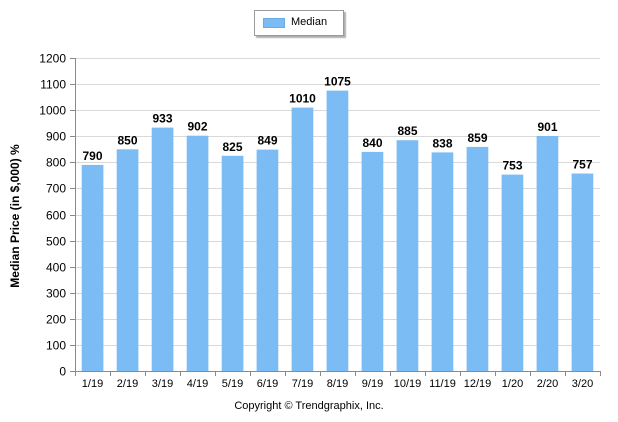 The image size is (618, 422). Describe the element at coordinates (52, 59) in the screenshot. I see `y-tick-label: 1200` at that location.